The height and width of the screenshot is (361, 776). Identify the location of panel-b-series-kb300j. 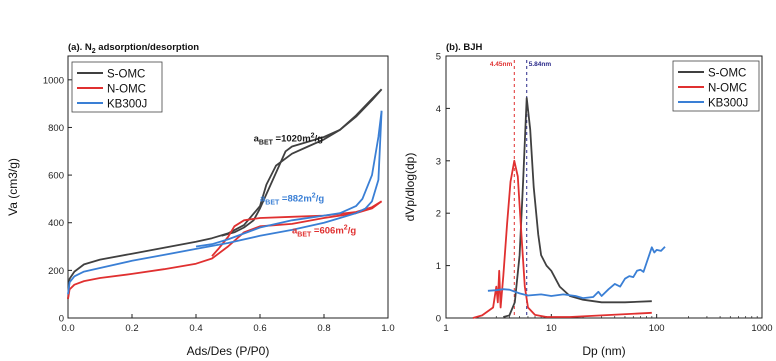
(576, 272).